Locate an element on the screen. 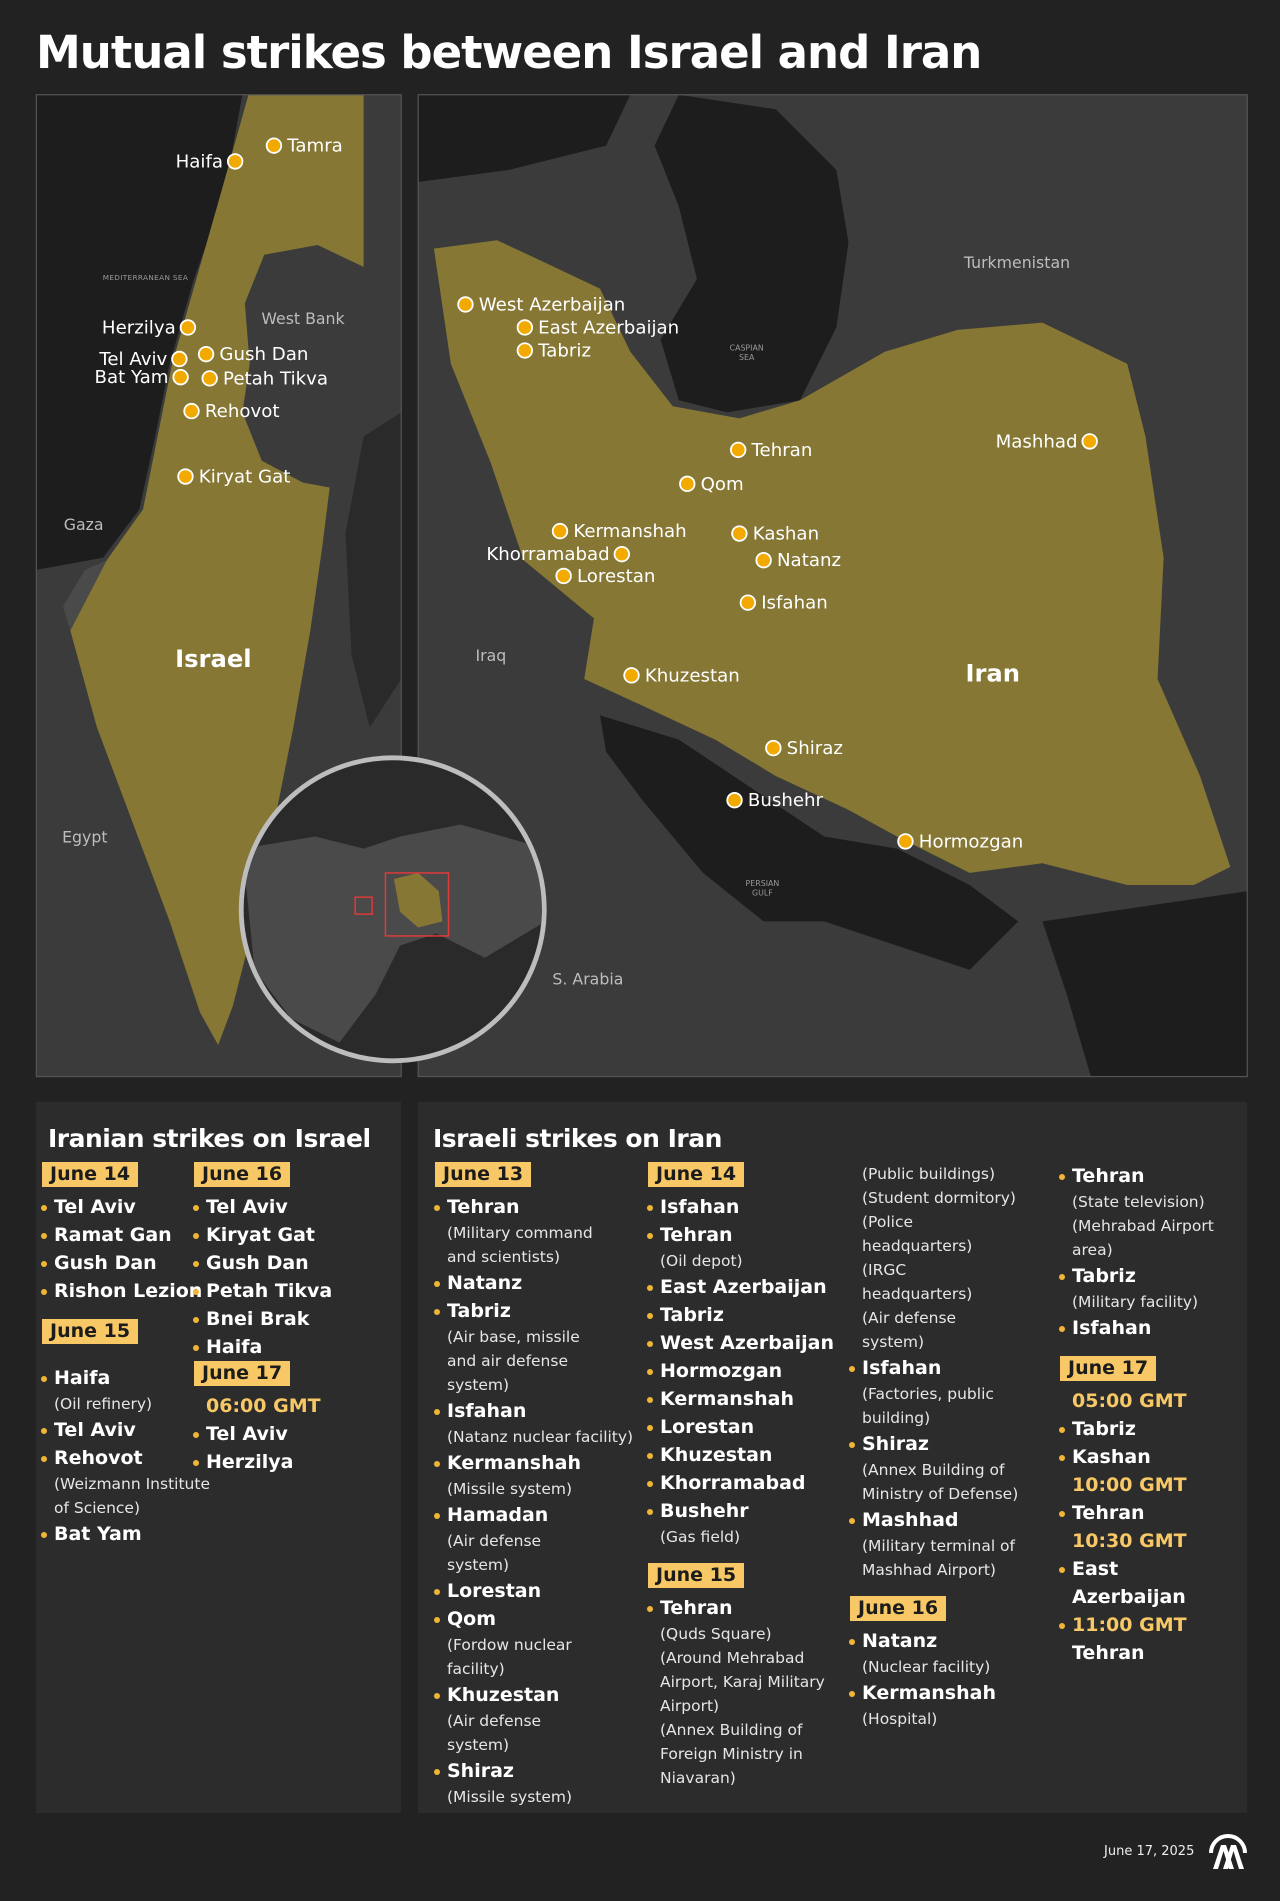 Image resolution: width=1280 pixels, height=1901 pixels. target-note: (Oil depot) is located at coordinates (701, 1261).